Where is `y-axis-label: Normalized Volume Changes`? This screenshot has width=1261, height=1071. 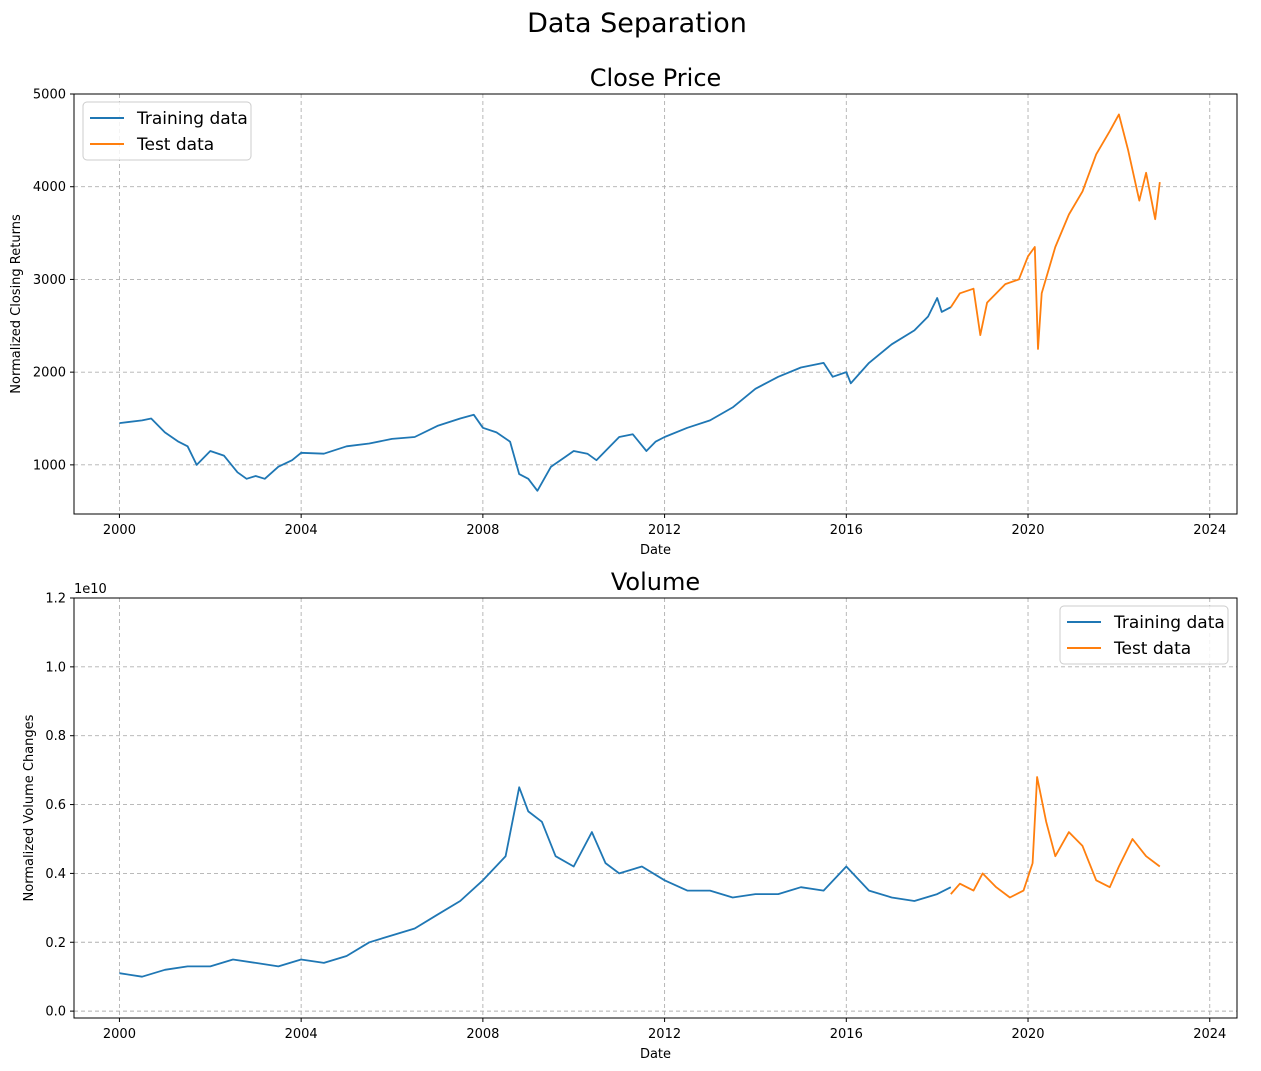
y-axis-label: Normalized Volume Changes is located at coordinates (29, 807).